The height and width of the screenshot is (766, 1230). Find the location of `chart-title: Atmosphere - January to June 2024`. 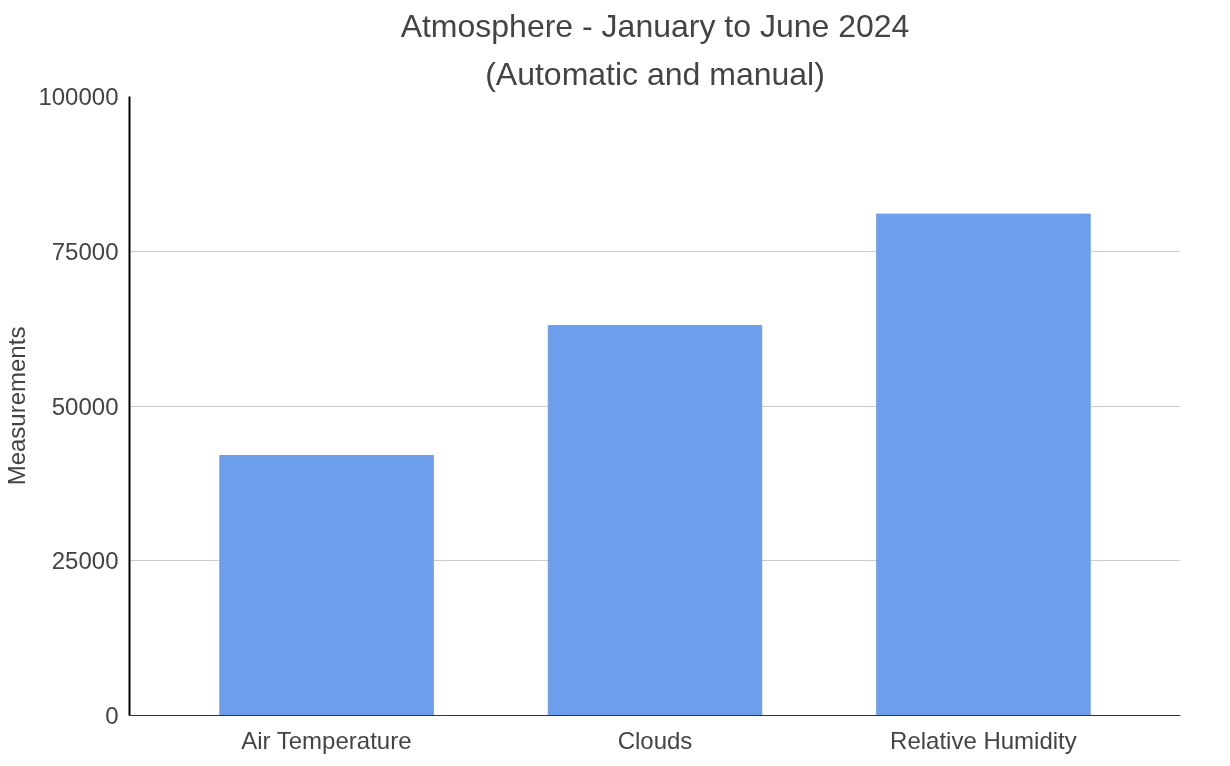

chart-title: Atmosphere - January to June 2024 is located at coordinates (655, 25).